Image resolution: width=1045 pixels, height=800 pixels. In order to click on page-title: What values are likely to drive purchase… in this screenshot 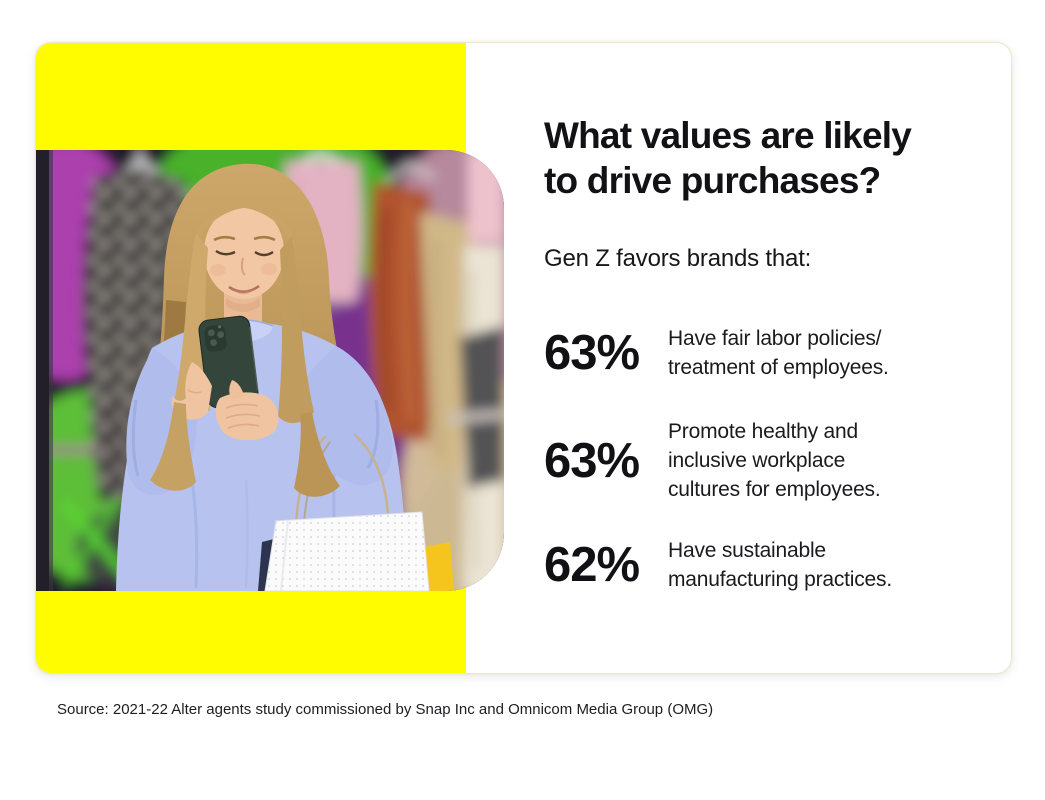, I will do `click(728, 158)`.